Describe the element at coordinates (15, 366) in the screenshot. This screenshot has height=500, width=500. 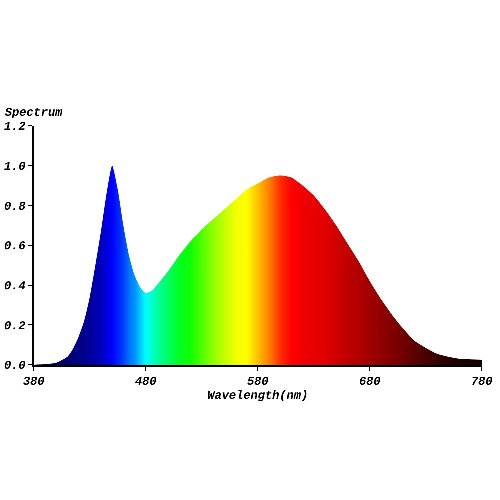
I see `y-tick-label: 0.0` at that location.